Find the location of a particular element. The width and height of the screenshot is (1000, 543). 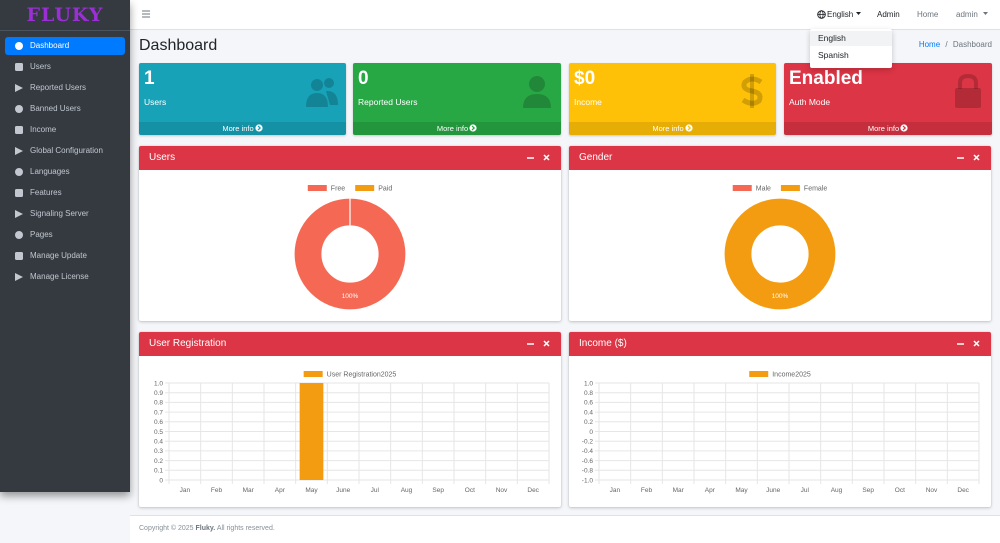

x-tick-label: May is located at coordinates (311, 490).